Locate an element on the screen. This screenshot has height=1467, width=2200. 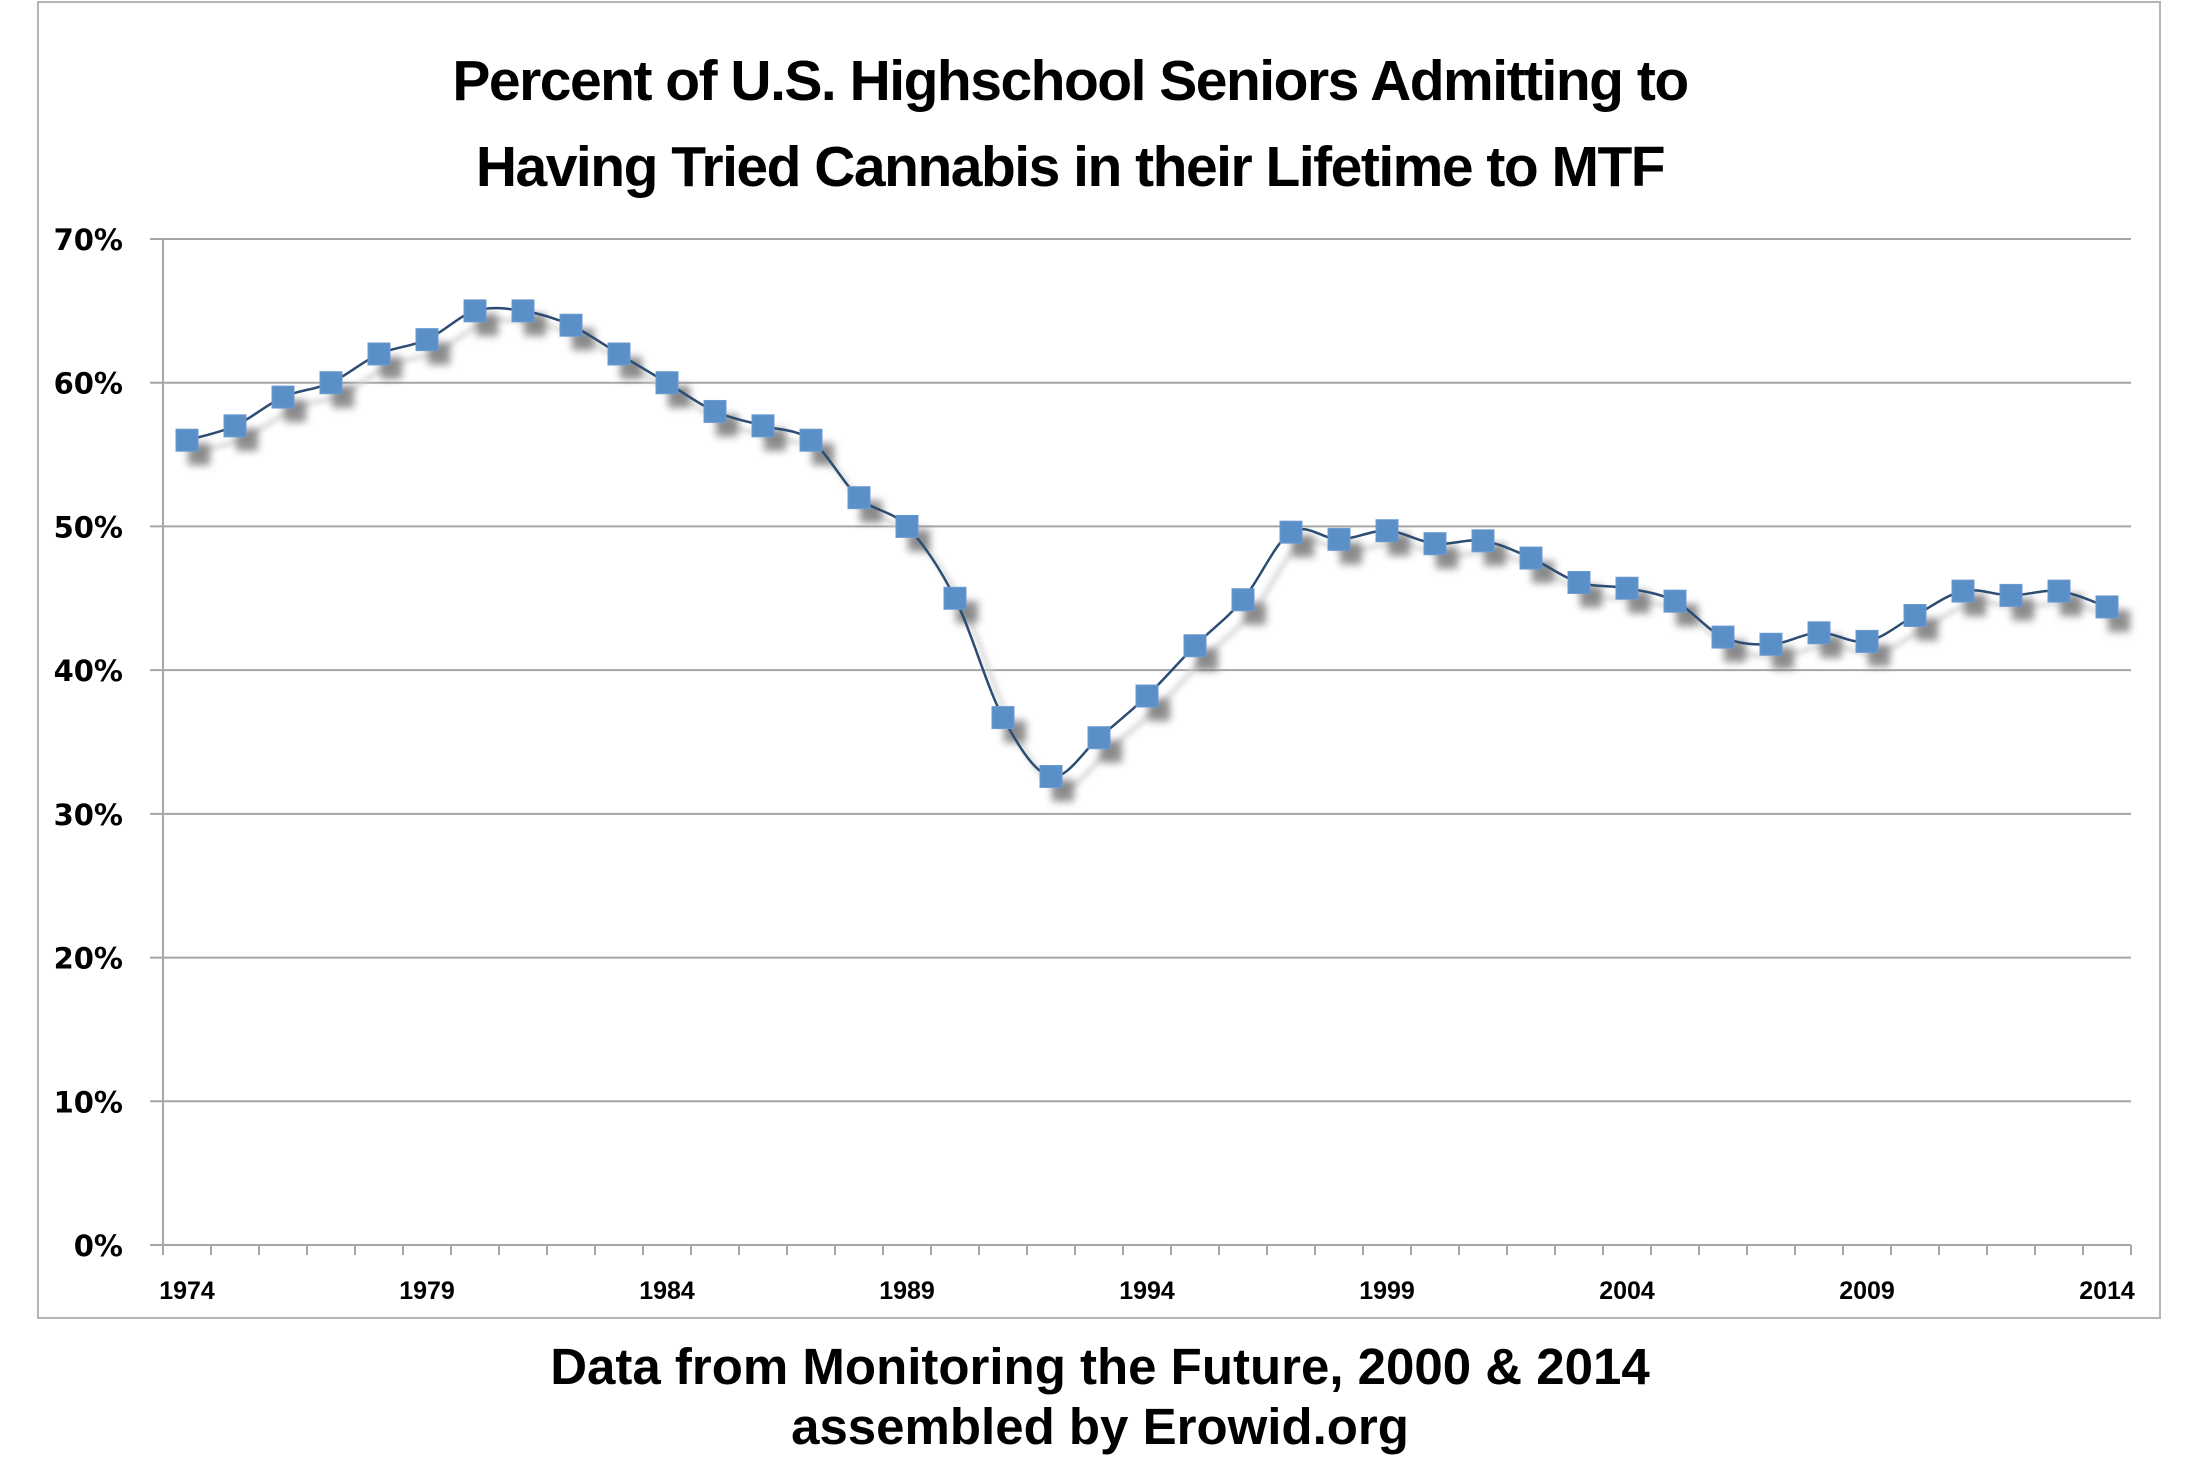
data-point-marker: 2010: 43.8% is located at coordinates (1915, 616).